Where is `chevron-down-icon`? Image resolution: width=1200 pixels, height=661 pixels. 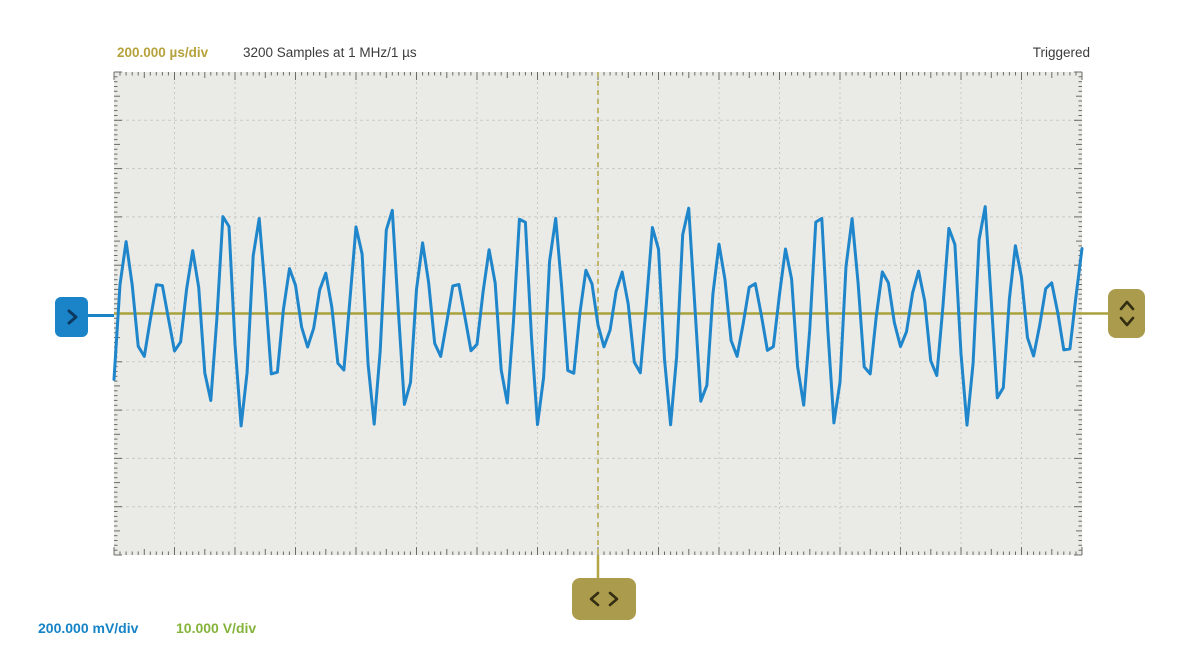 chevron-down-icon is located at coordinates (1126, 321).